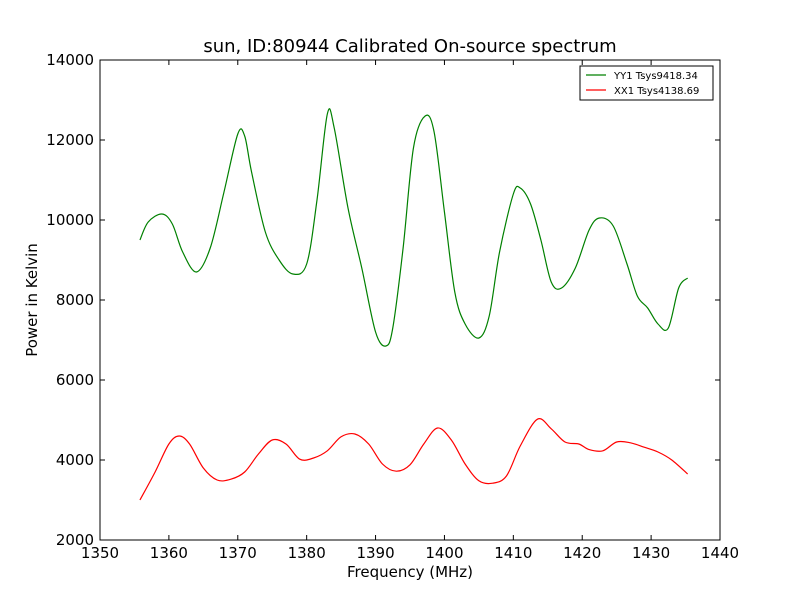  I want to click on y-tick-label: 8000, so click(75, 300).